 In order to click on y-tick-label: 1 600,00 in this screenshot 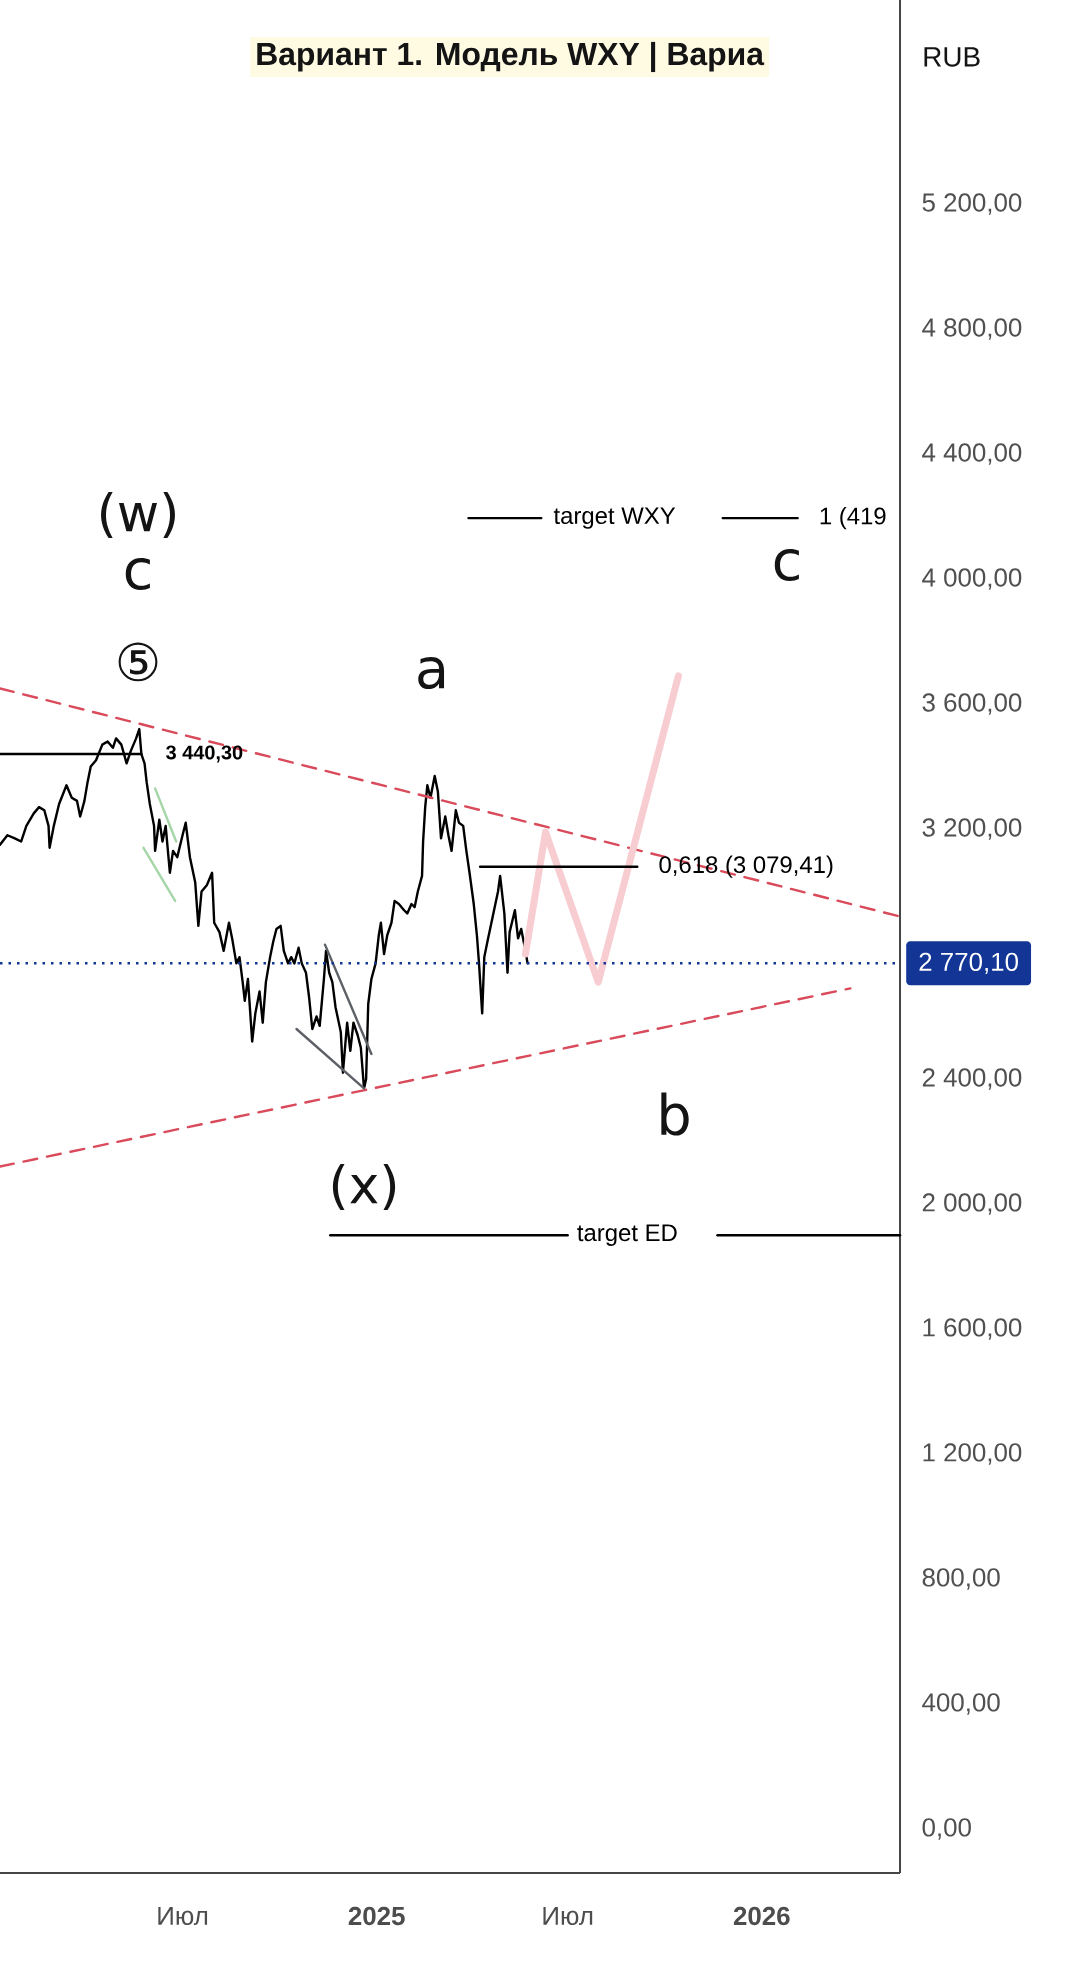, I will do `click(972, 1329)`.